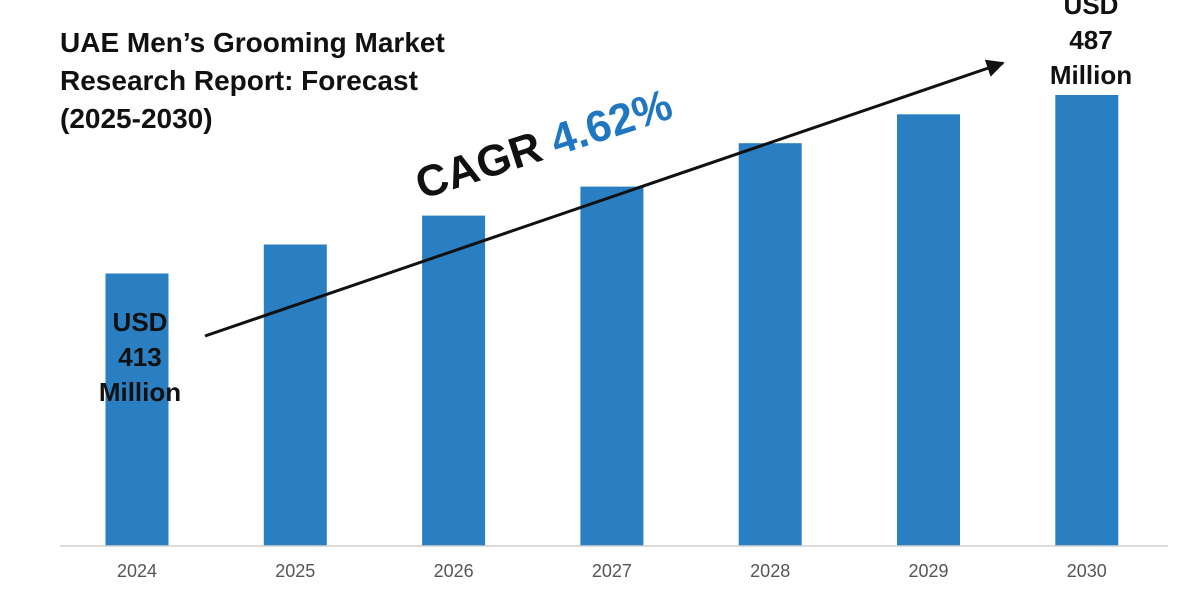 The height and width of the screenshot is (600, 1200). Describe the element at coordinates (295, 571) in the screenshot. I see `x-tick-2025: 2025` at that location.